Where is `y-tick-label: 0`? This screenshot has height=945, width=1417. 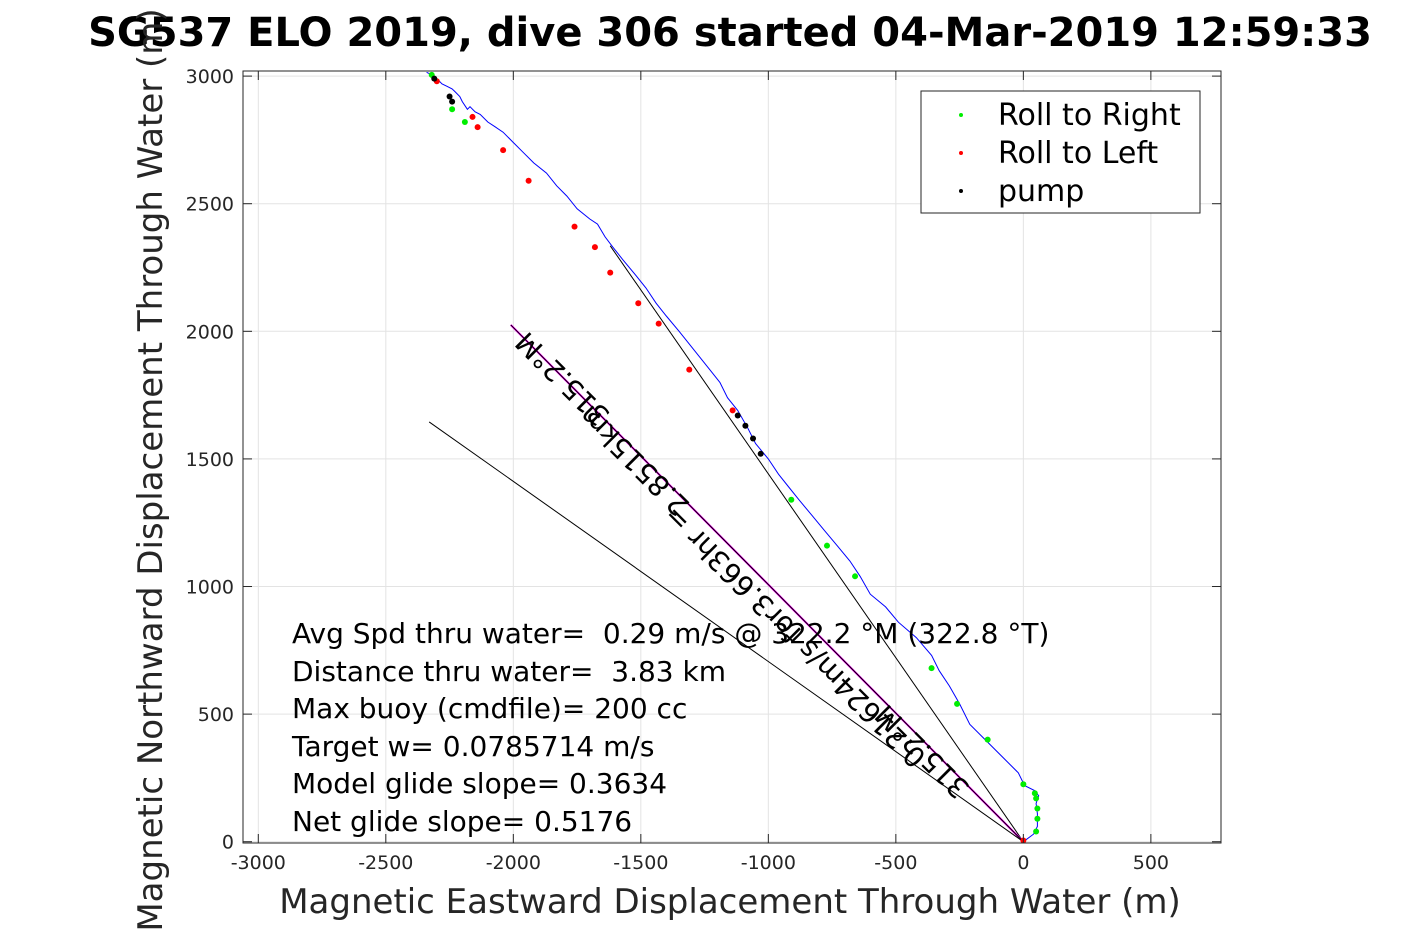
y-tick-label: 0 is located at coordinates (228, 843).